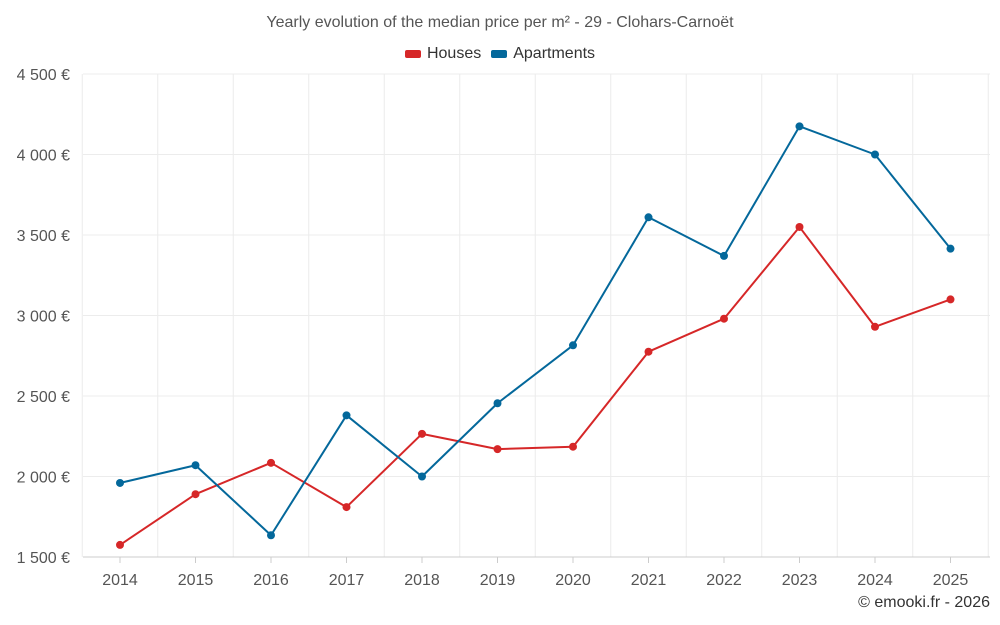 Image resolution: width=1000 pixels, height=625 pixels. Describe the element at coordinates (43, 478) in the screenshot. I see `y-tick-label: 2 000 €` at that location.